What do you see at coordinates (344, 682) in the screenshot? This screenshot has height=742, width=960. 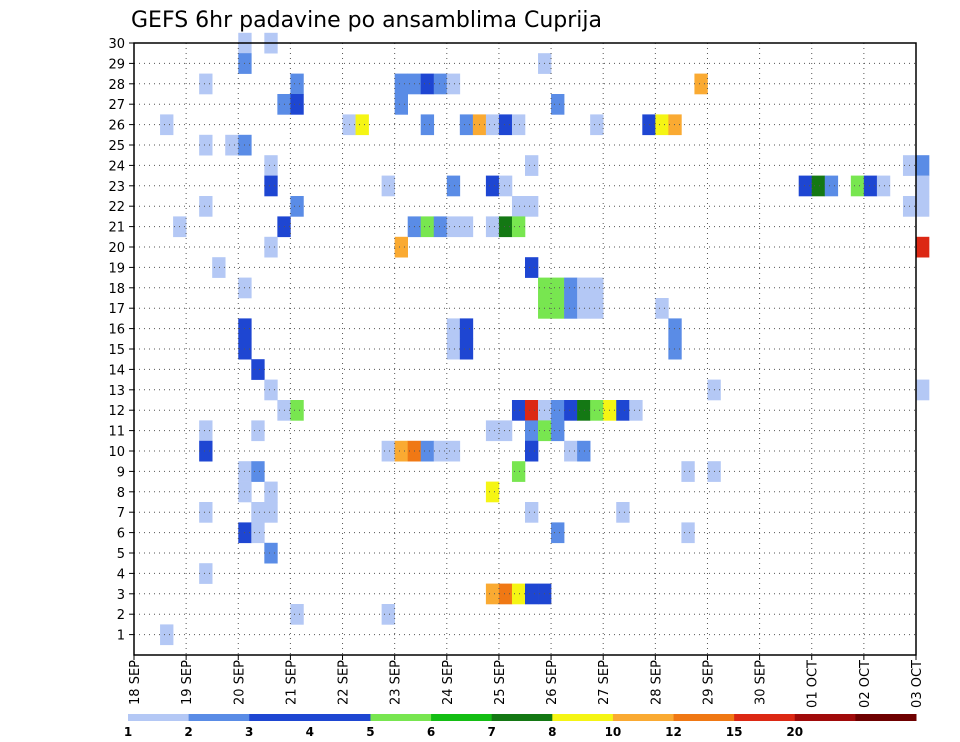 I see `x-tick-label: 22 SEP` at bounding box center [344, 682].